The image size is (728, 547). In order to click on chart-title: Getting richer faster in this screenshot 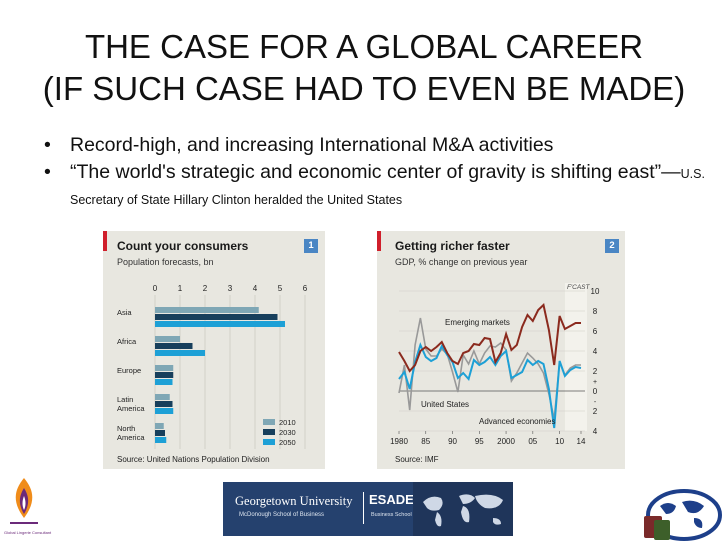, I will do `click(452, 246)`.